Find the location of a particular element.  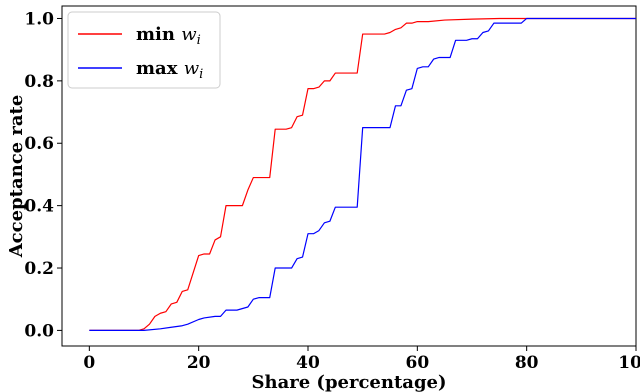

x-tick-label: 20 is located at coordinates (199, 363).